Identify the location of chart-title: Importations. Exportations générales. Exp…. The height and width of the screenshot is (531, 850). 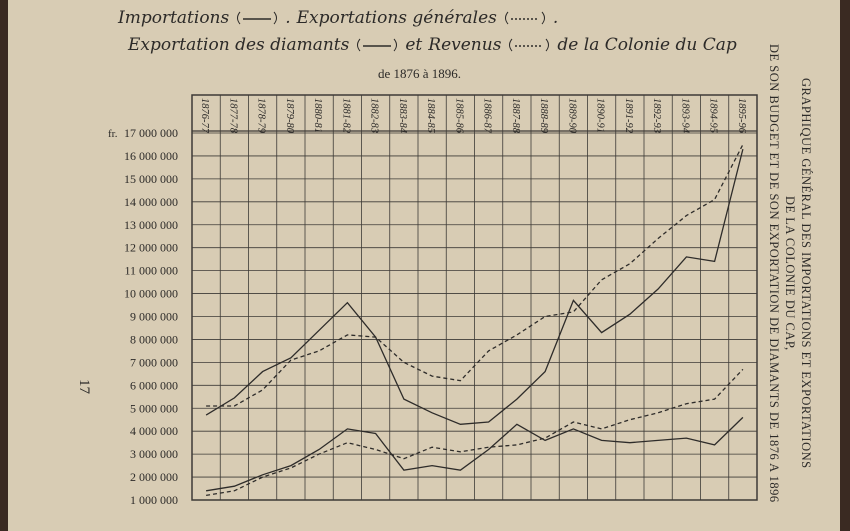
(438, 31).